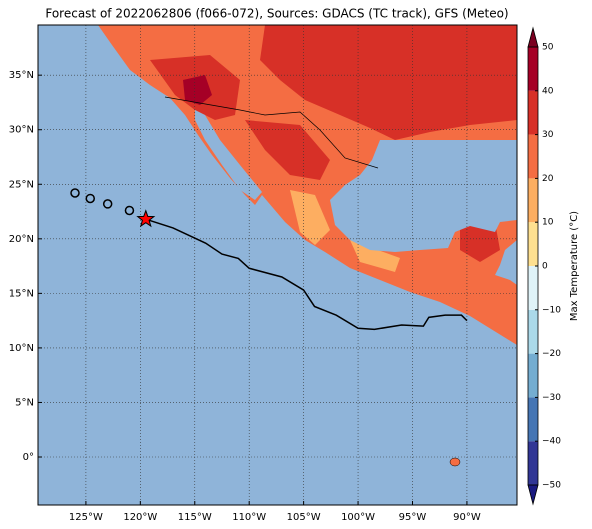 Image resolution: width=592 pixels, height=529 pixels. What do you see at coordinates (413, 517) in the screenshot?
I see `x-tick-label: 95°W` at bounding box center [413, 517].